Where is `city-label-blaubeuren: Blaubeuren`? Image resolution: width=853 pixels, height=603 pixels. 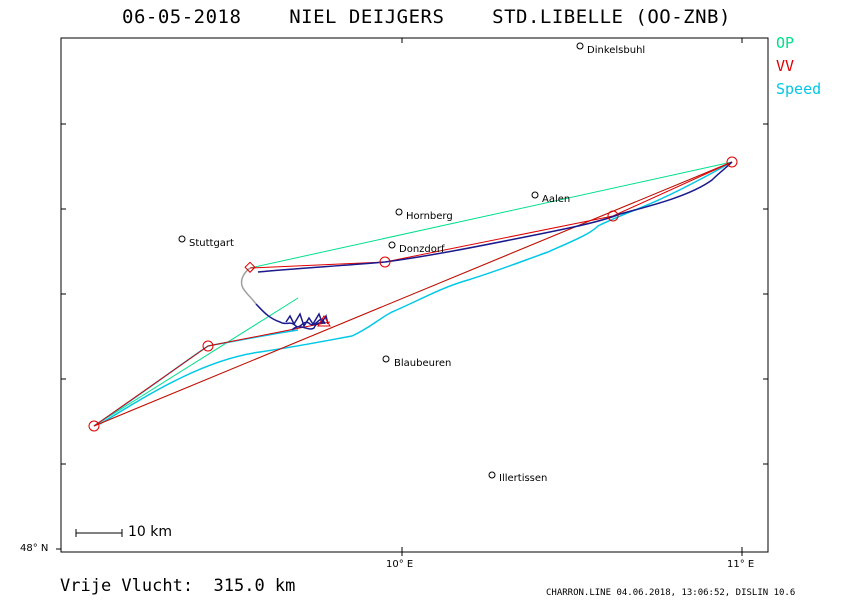 city-label-blaubeuren: Blaubeuren is located at coordinates (423, 363).